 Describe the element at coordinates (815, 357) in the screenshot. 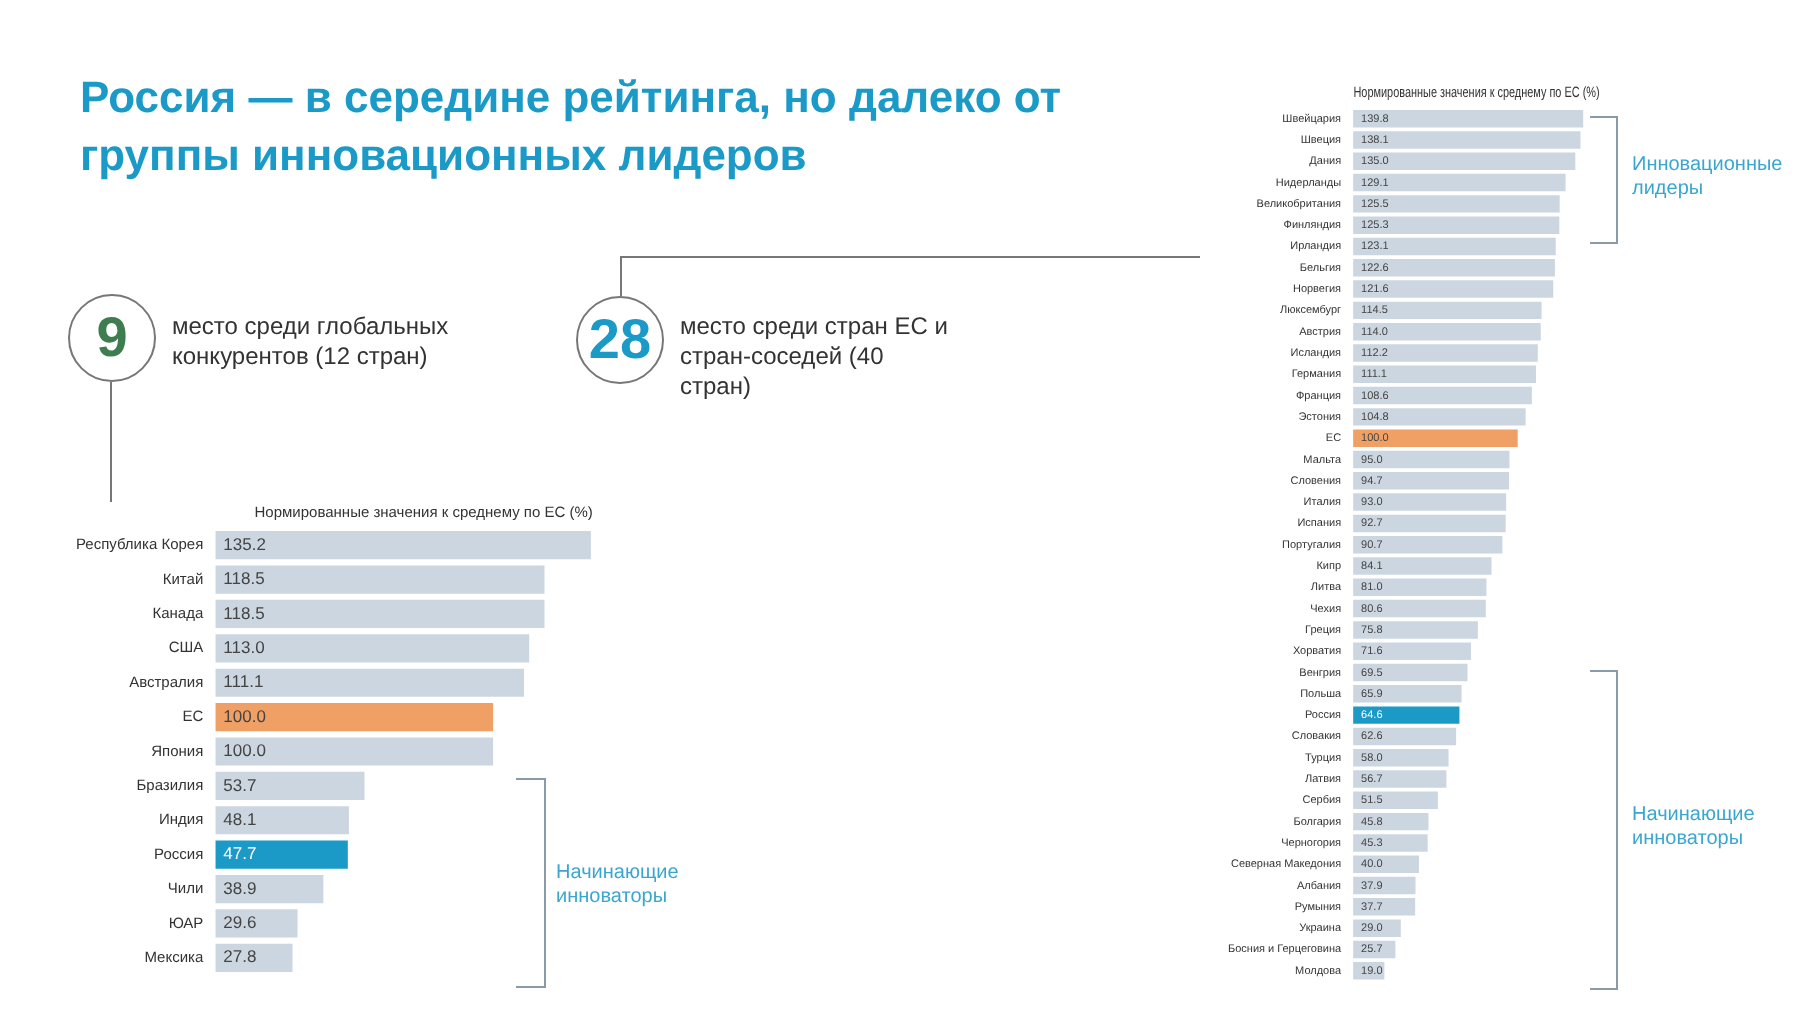

I see `text: место среди стран ЕС и стран-соседей (40 стран)` at that location.